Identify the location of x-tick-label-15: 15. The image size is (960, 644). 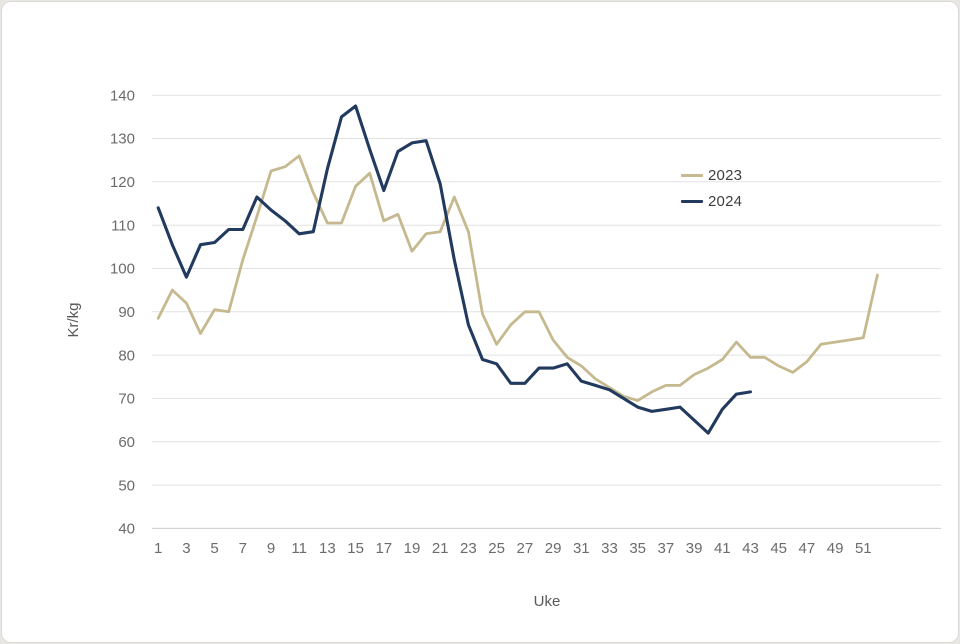
(355, 548).